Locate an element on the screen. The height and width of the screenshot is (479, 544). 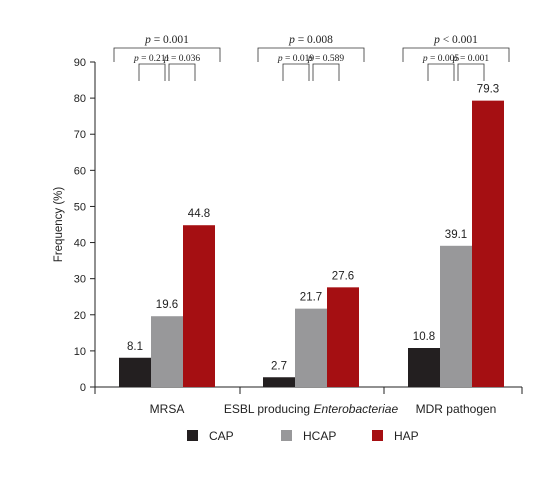
legend-label-cap: CAP is located at coordinates (221, 436).